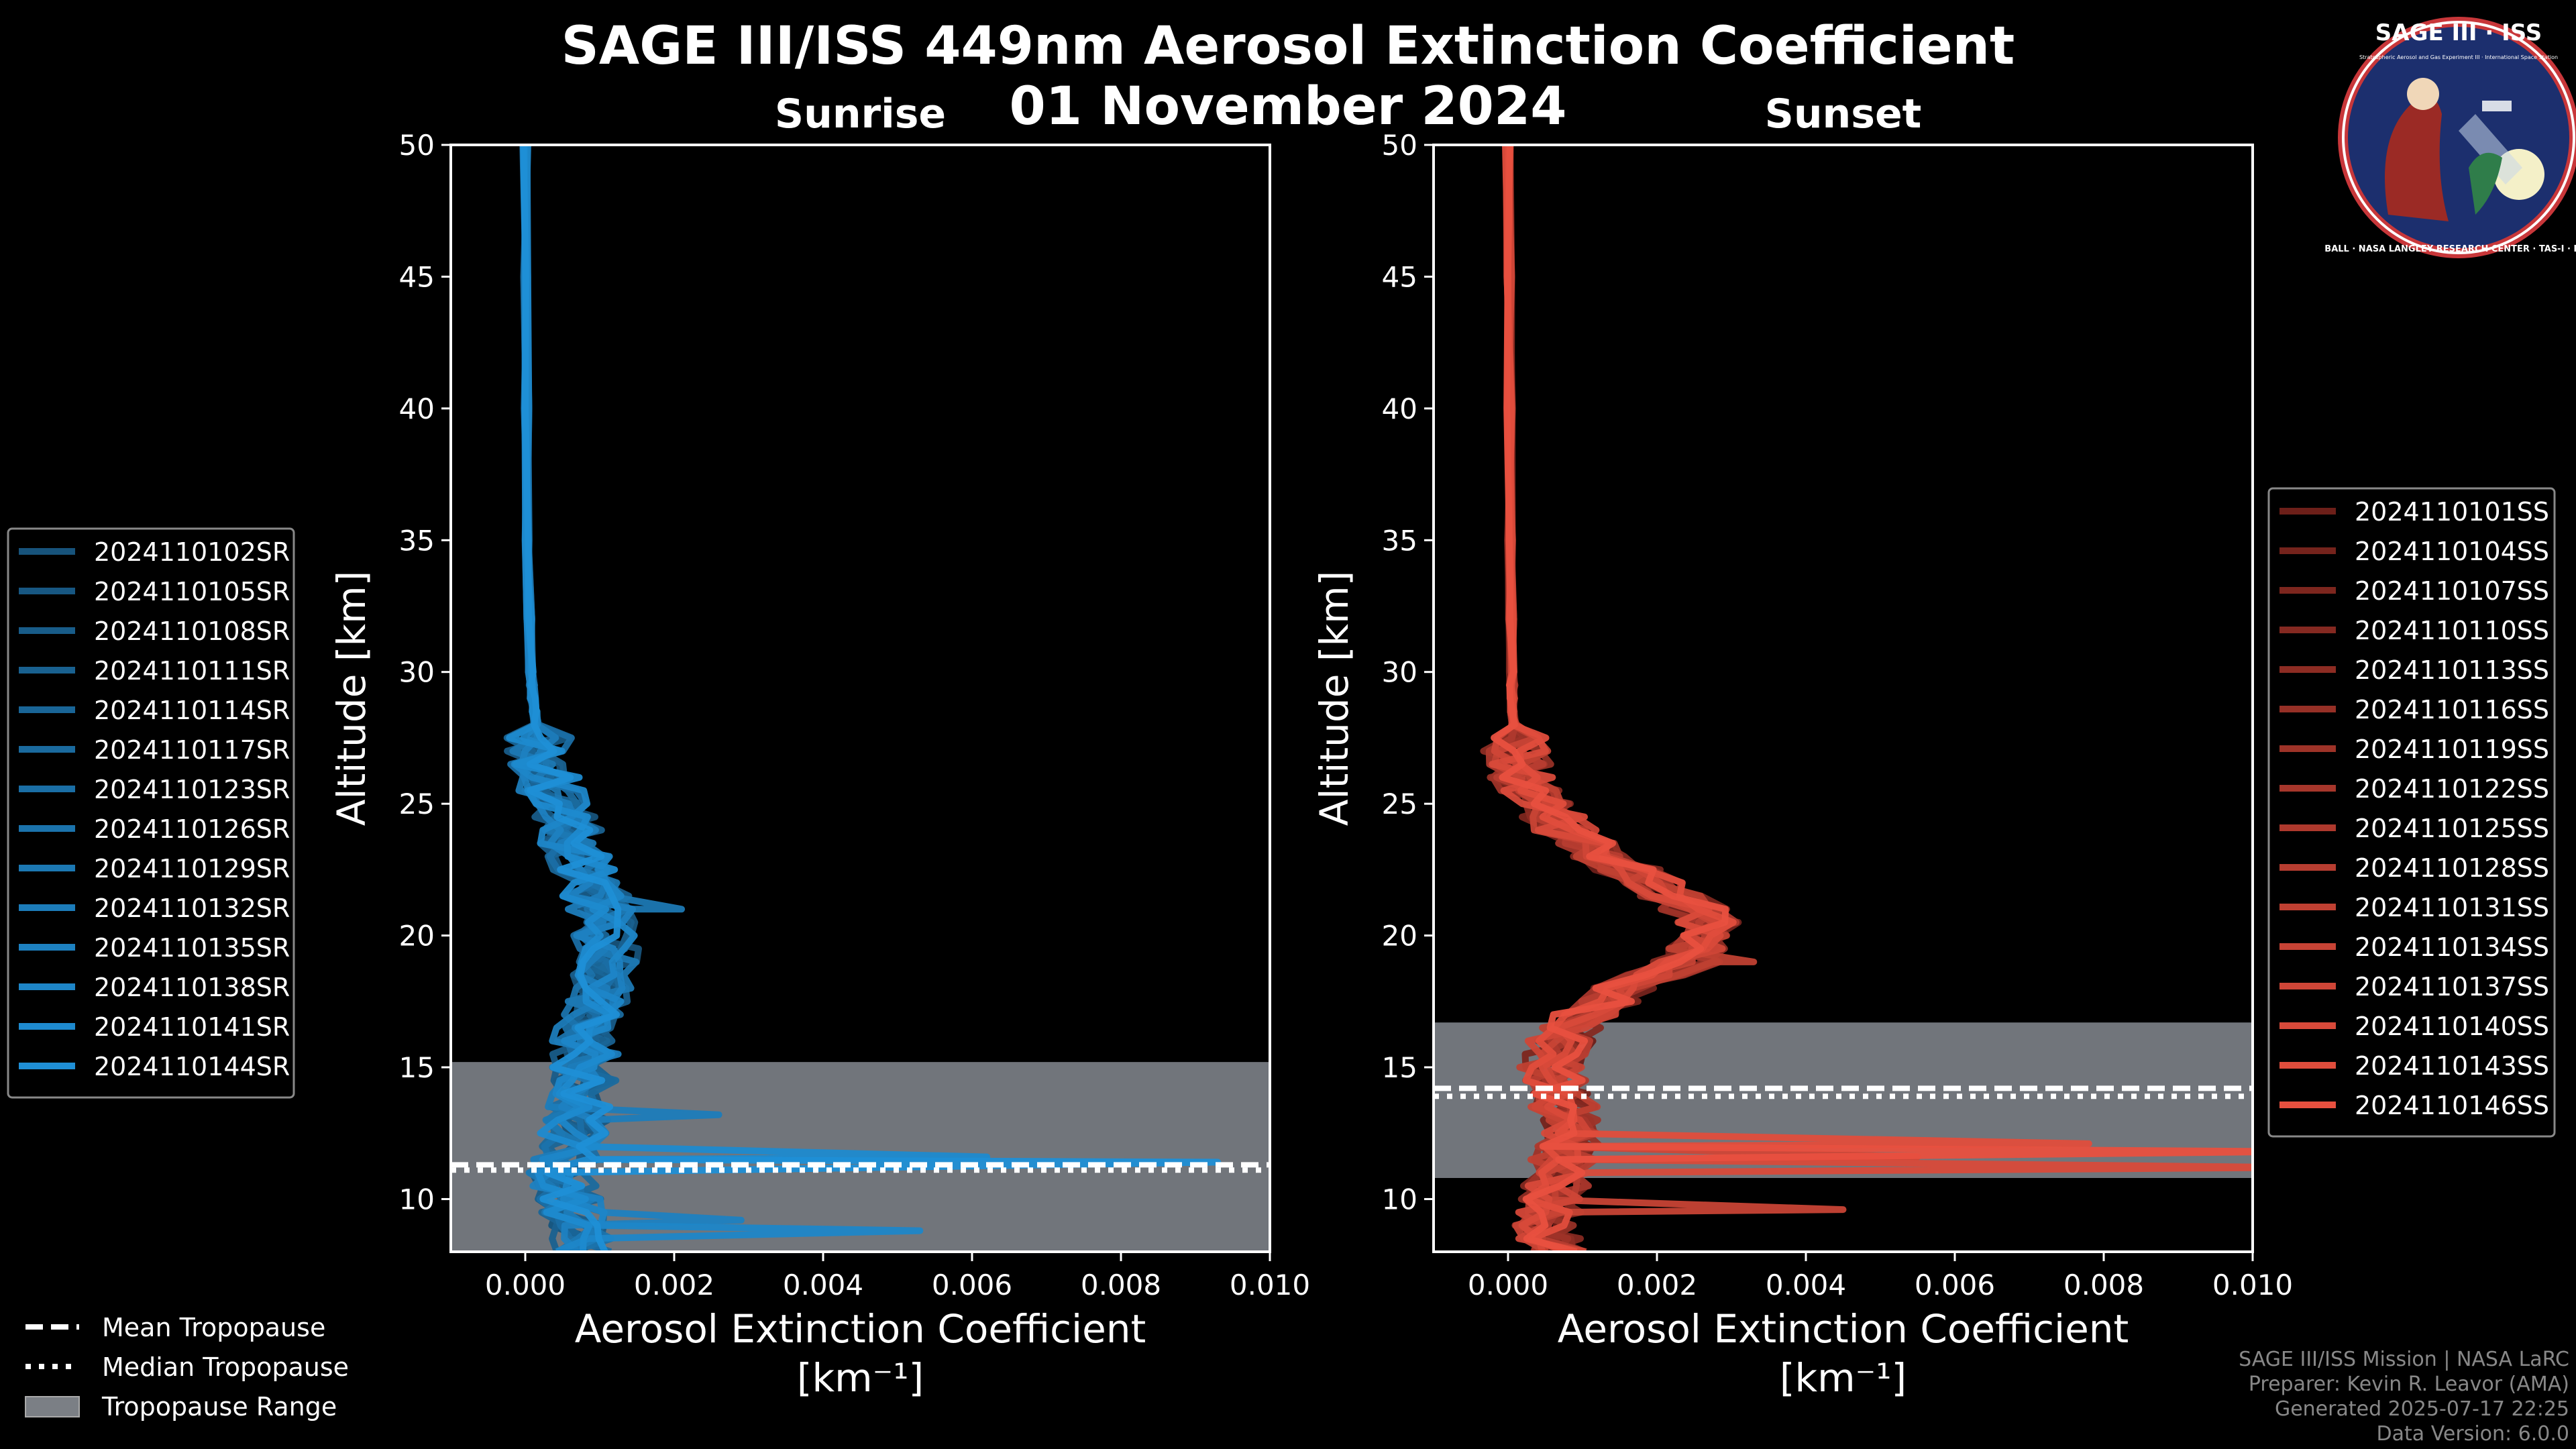  Describe the element at coordinates (213, 1327) in the screenshot. I see `mean-tropopause-label: Mean Tropopause` at that location.